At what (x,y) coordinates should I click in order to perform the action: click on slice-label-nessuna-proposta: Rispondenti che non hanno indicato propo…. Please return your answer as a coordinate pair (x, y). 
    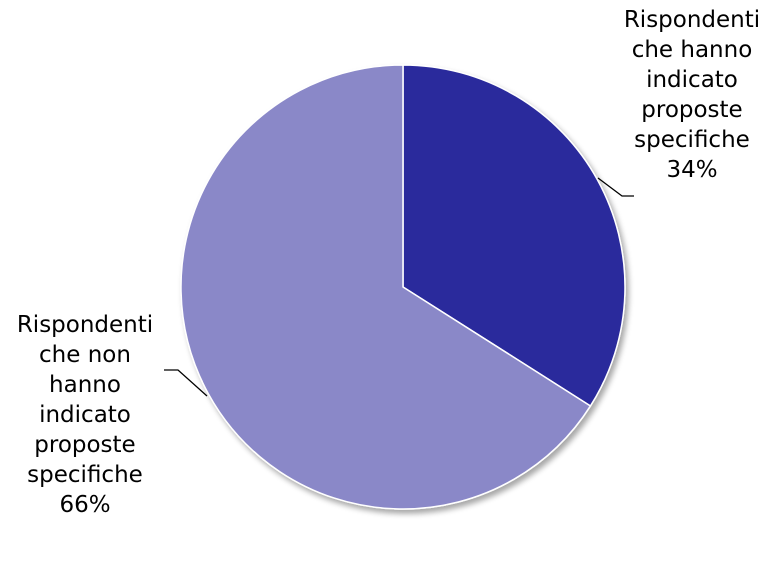
    Looking at the image, I should click on (85, 415).